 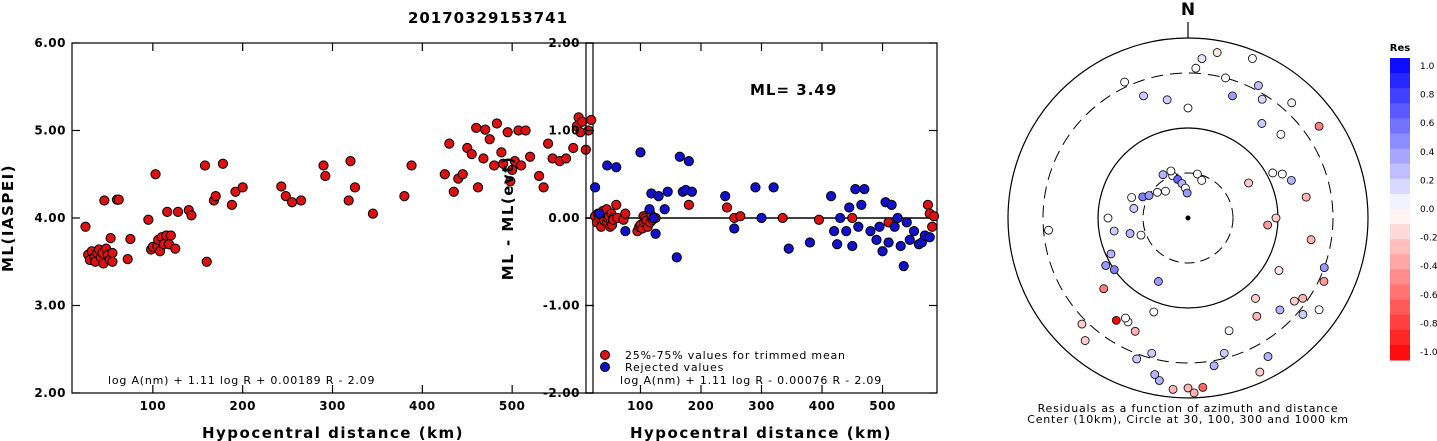 What do you see at coordinates (1428, 267) in the screenshot?
I see `colorbar-tick-label: -0.4` at bounding box center [1428, 267].